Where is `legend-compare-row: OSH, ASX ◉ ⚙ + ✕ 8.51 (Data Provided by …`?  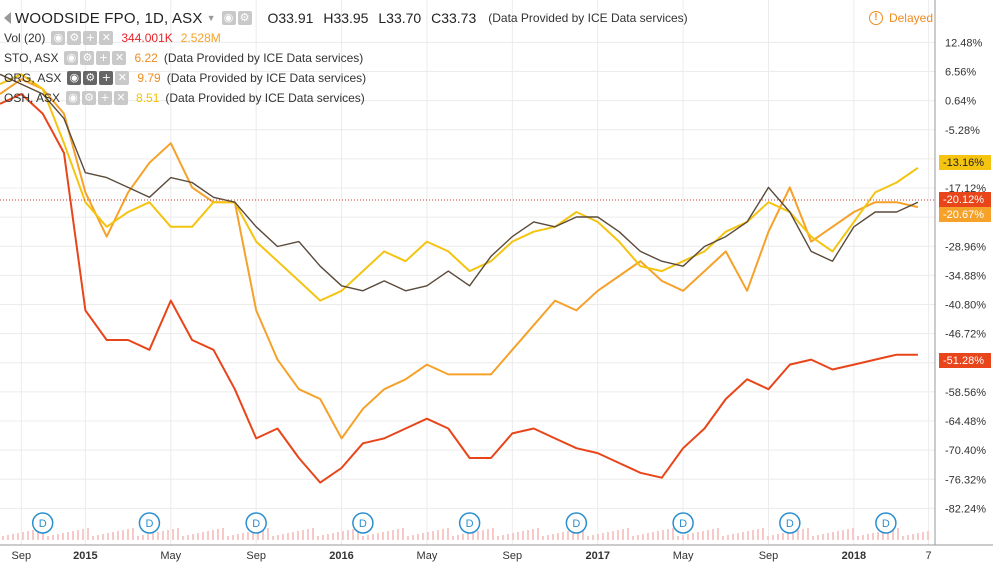
legend-compare-row: OSH, ASX ◉ ⚙ + ✕ 8.51 (Data Provided by … is located at coordinates (346, 98).